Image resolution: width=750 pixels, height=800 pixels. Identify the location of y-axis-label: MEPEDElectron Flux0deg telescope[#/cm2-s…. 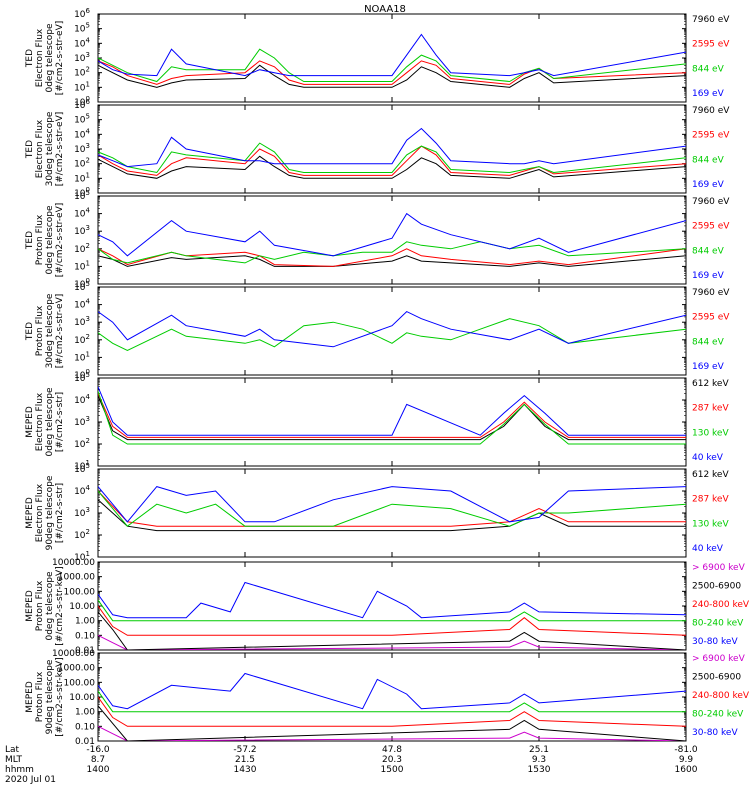
(45, 422).